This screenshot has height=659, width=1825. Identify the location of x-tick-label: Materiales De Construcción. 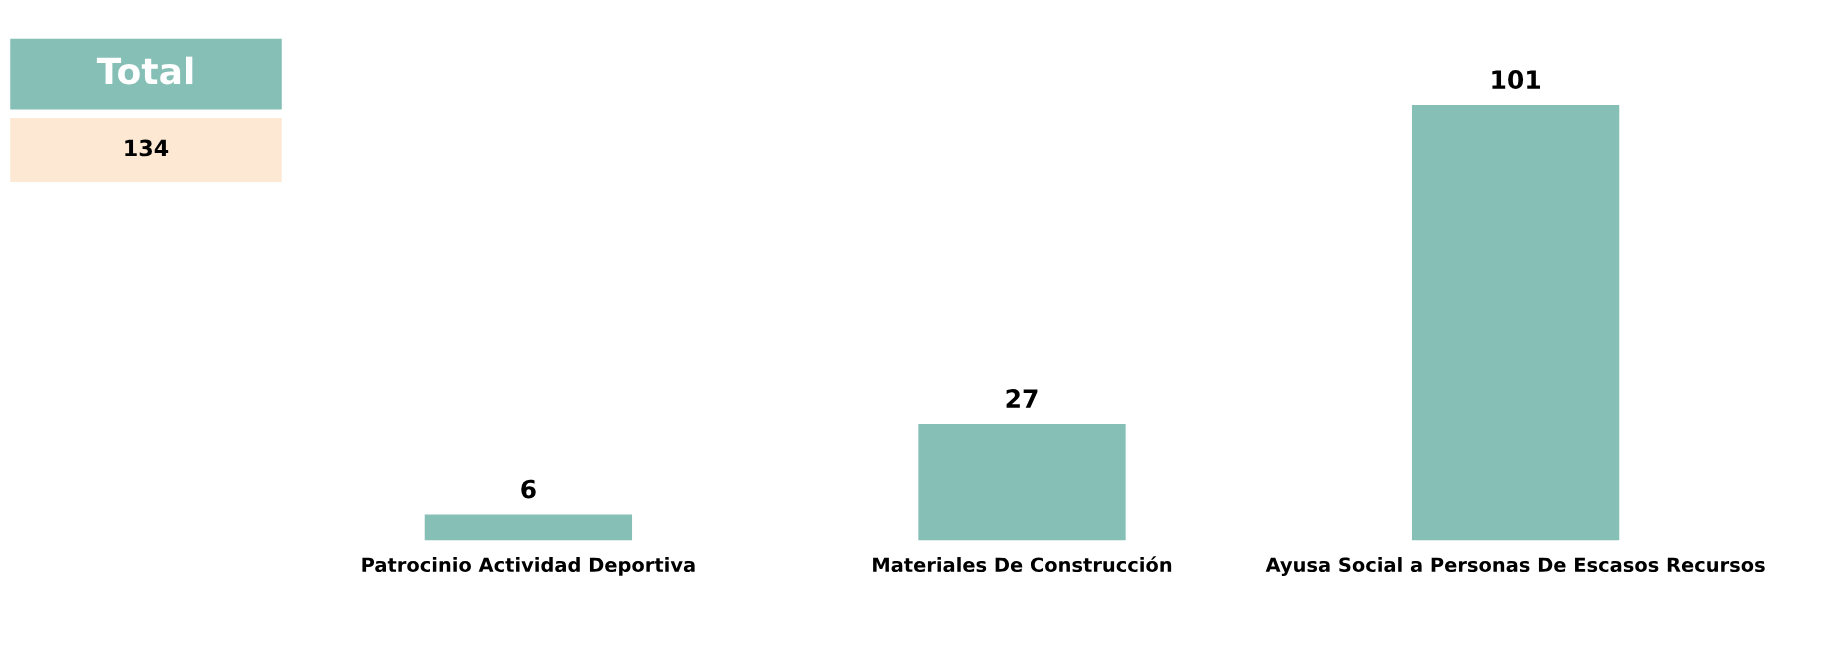
(1022, 564).